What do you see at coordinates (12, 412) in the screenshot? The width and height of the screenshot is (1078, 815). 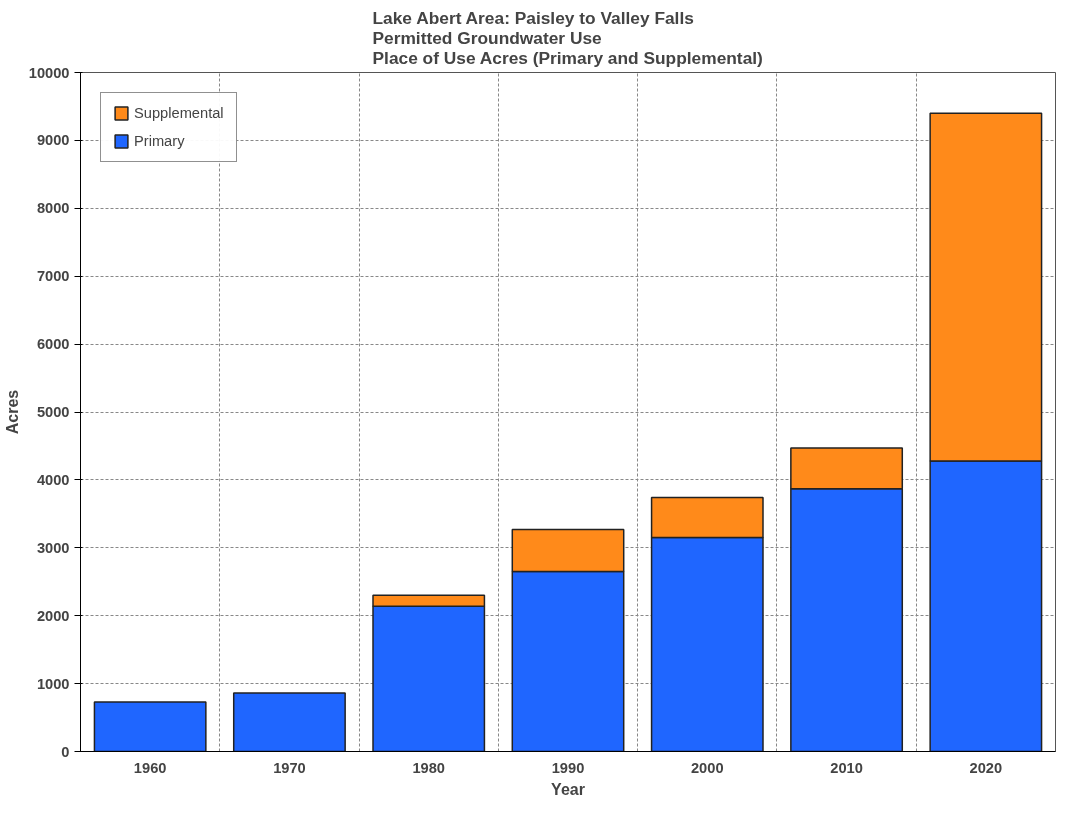 I see `y-axis-title: Acres` at bounding box center [12, 412].